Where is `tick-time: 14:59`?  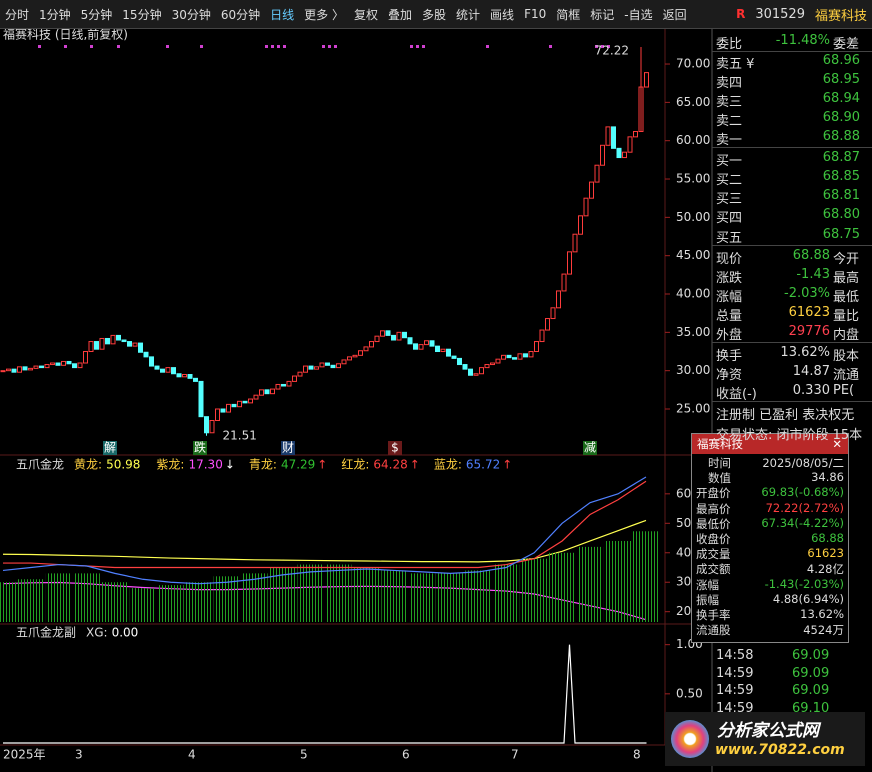
tick-time: 14:59 is located at coordinates (735, 673).